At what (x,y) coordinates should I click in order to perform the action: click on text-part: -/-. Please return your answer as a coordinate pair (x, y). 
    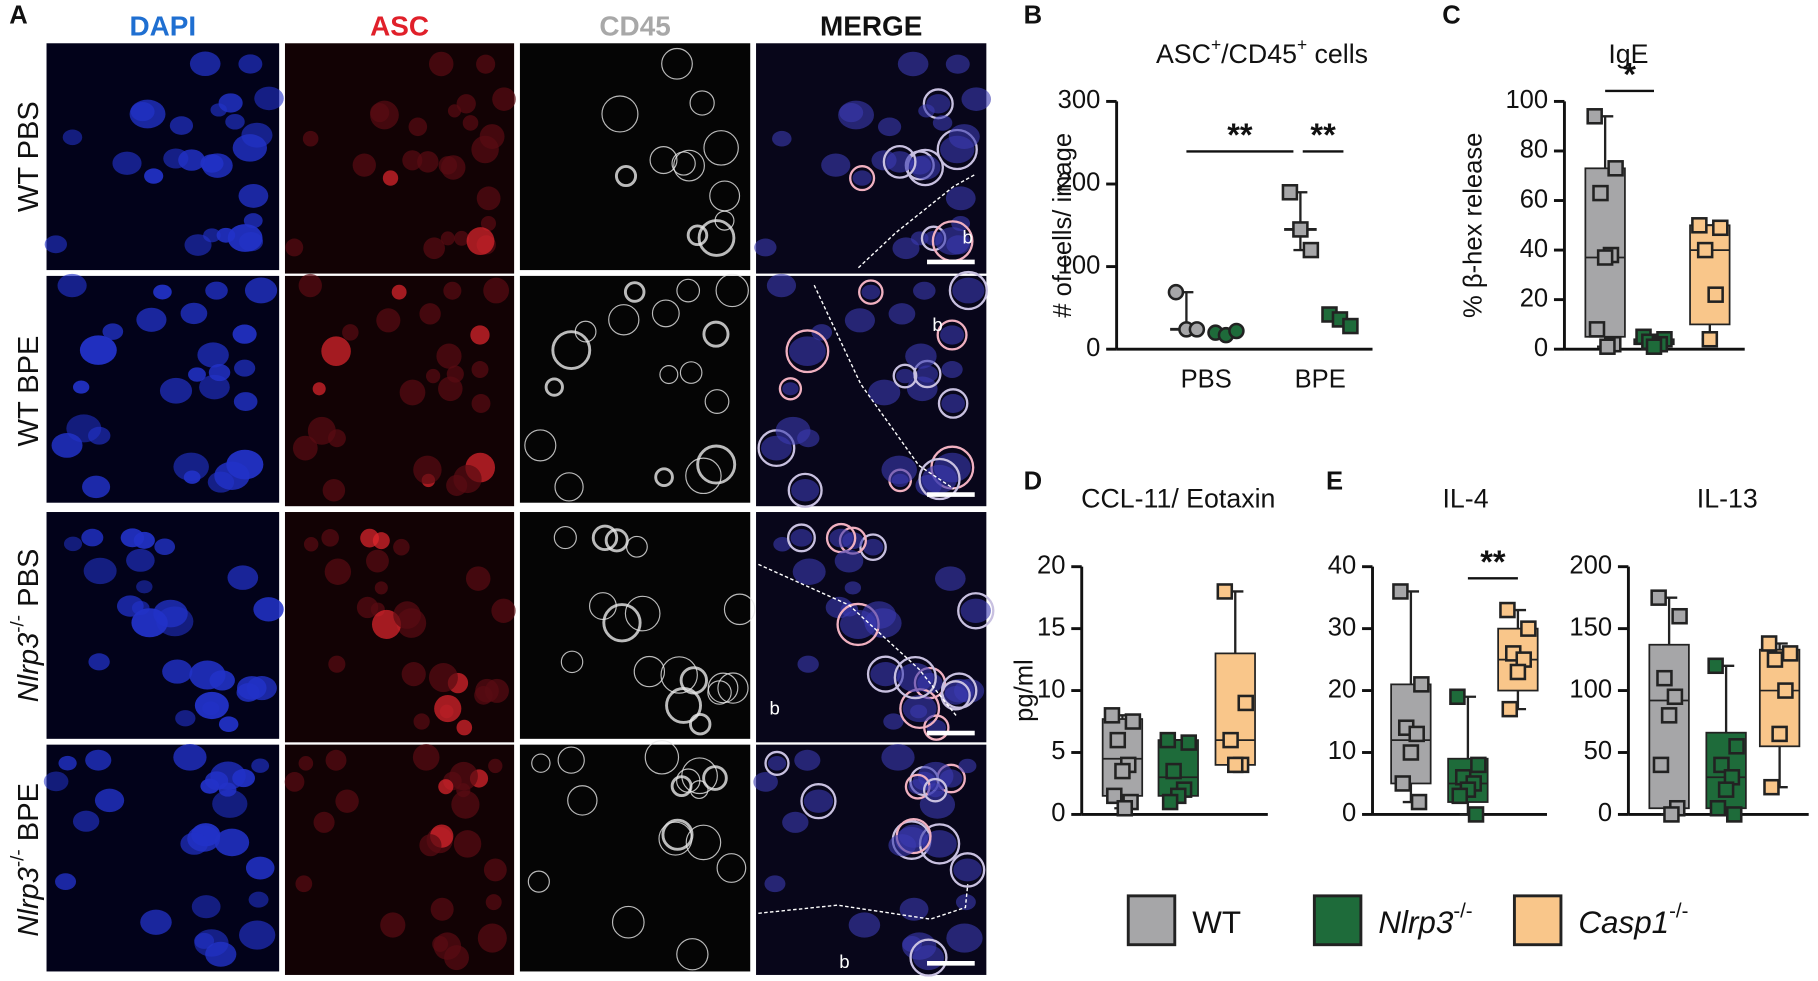
    Looking at the image, I should click on (18, 858).